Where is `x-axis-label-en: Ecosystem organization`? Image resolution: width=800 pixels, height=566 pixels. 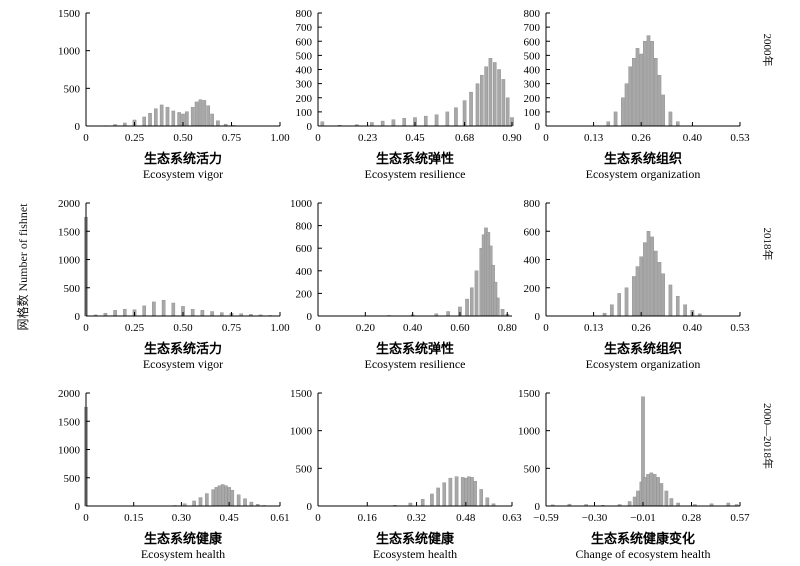 x-axis-label-en: Ecosystem organization is located at coordinates (643, 174).